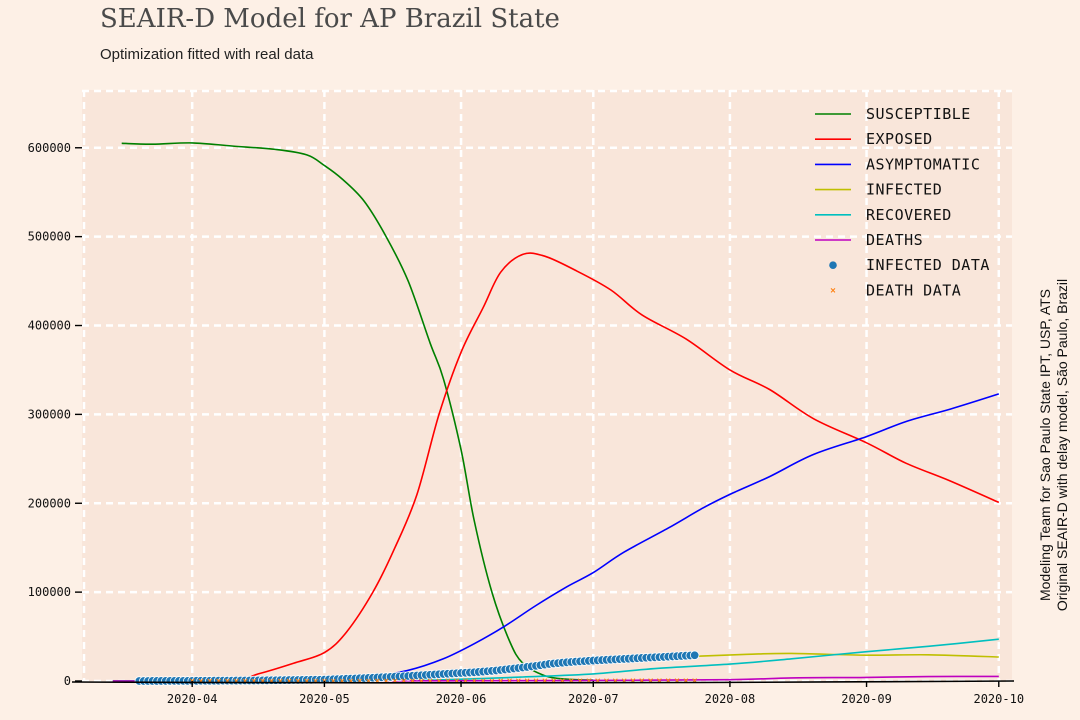 The height and width of the screenshot is (720, 1080). What do you see at coordinates (866, 699) in the screenshot?
I see `x-tick-label: 2020-09` at bounding box center [866, 699].